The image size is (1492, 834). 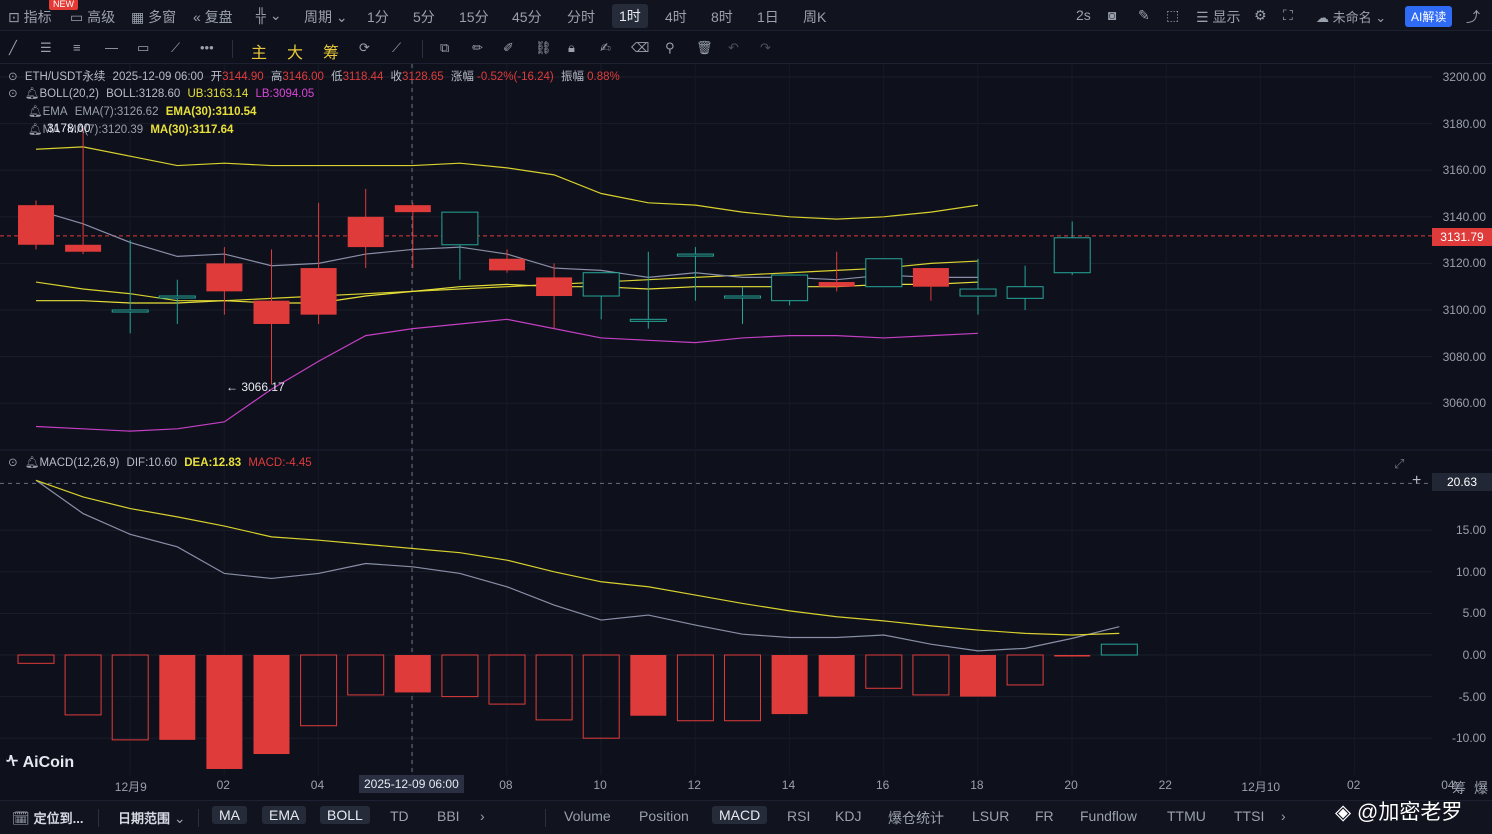 What do you see at coordinates (1249, 816) in the screenshot?
I see `sub-indicator-ttsi: TTSI` at bounding box center [1249, 816].